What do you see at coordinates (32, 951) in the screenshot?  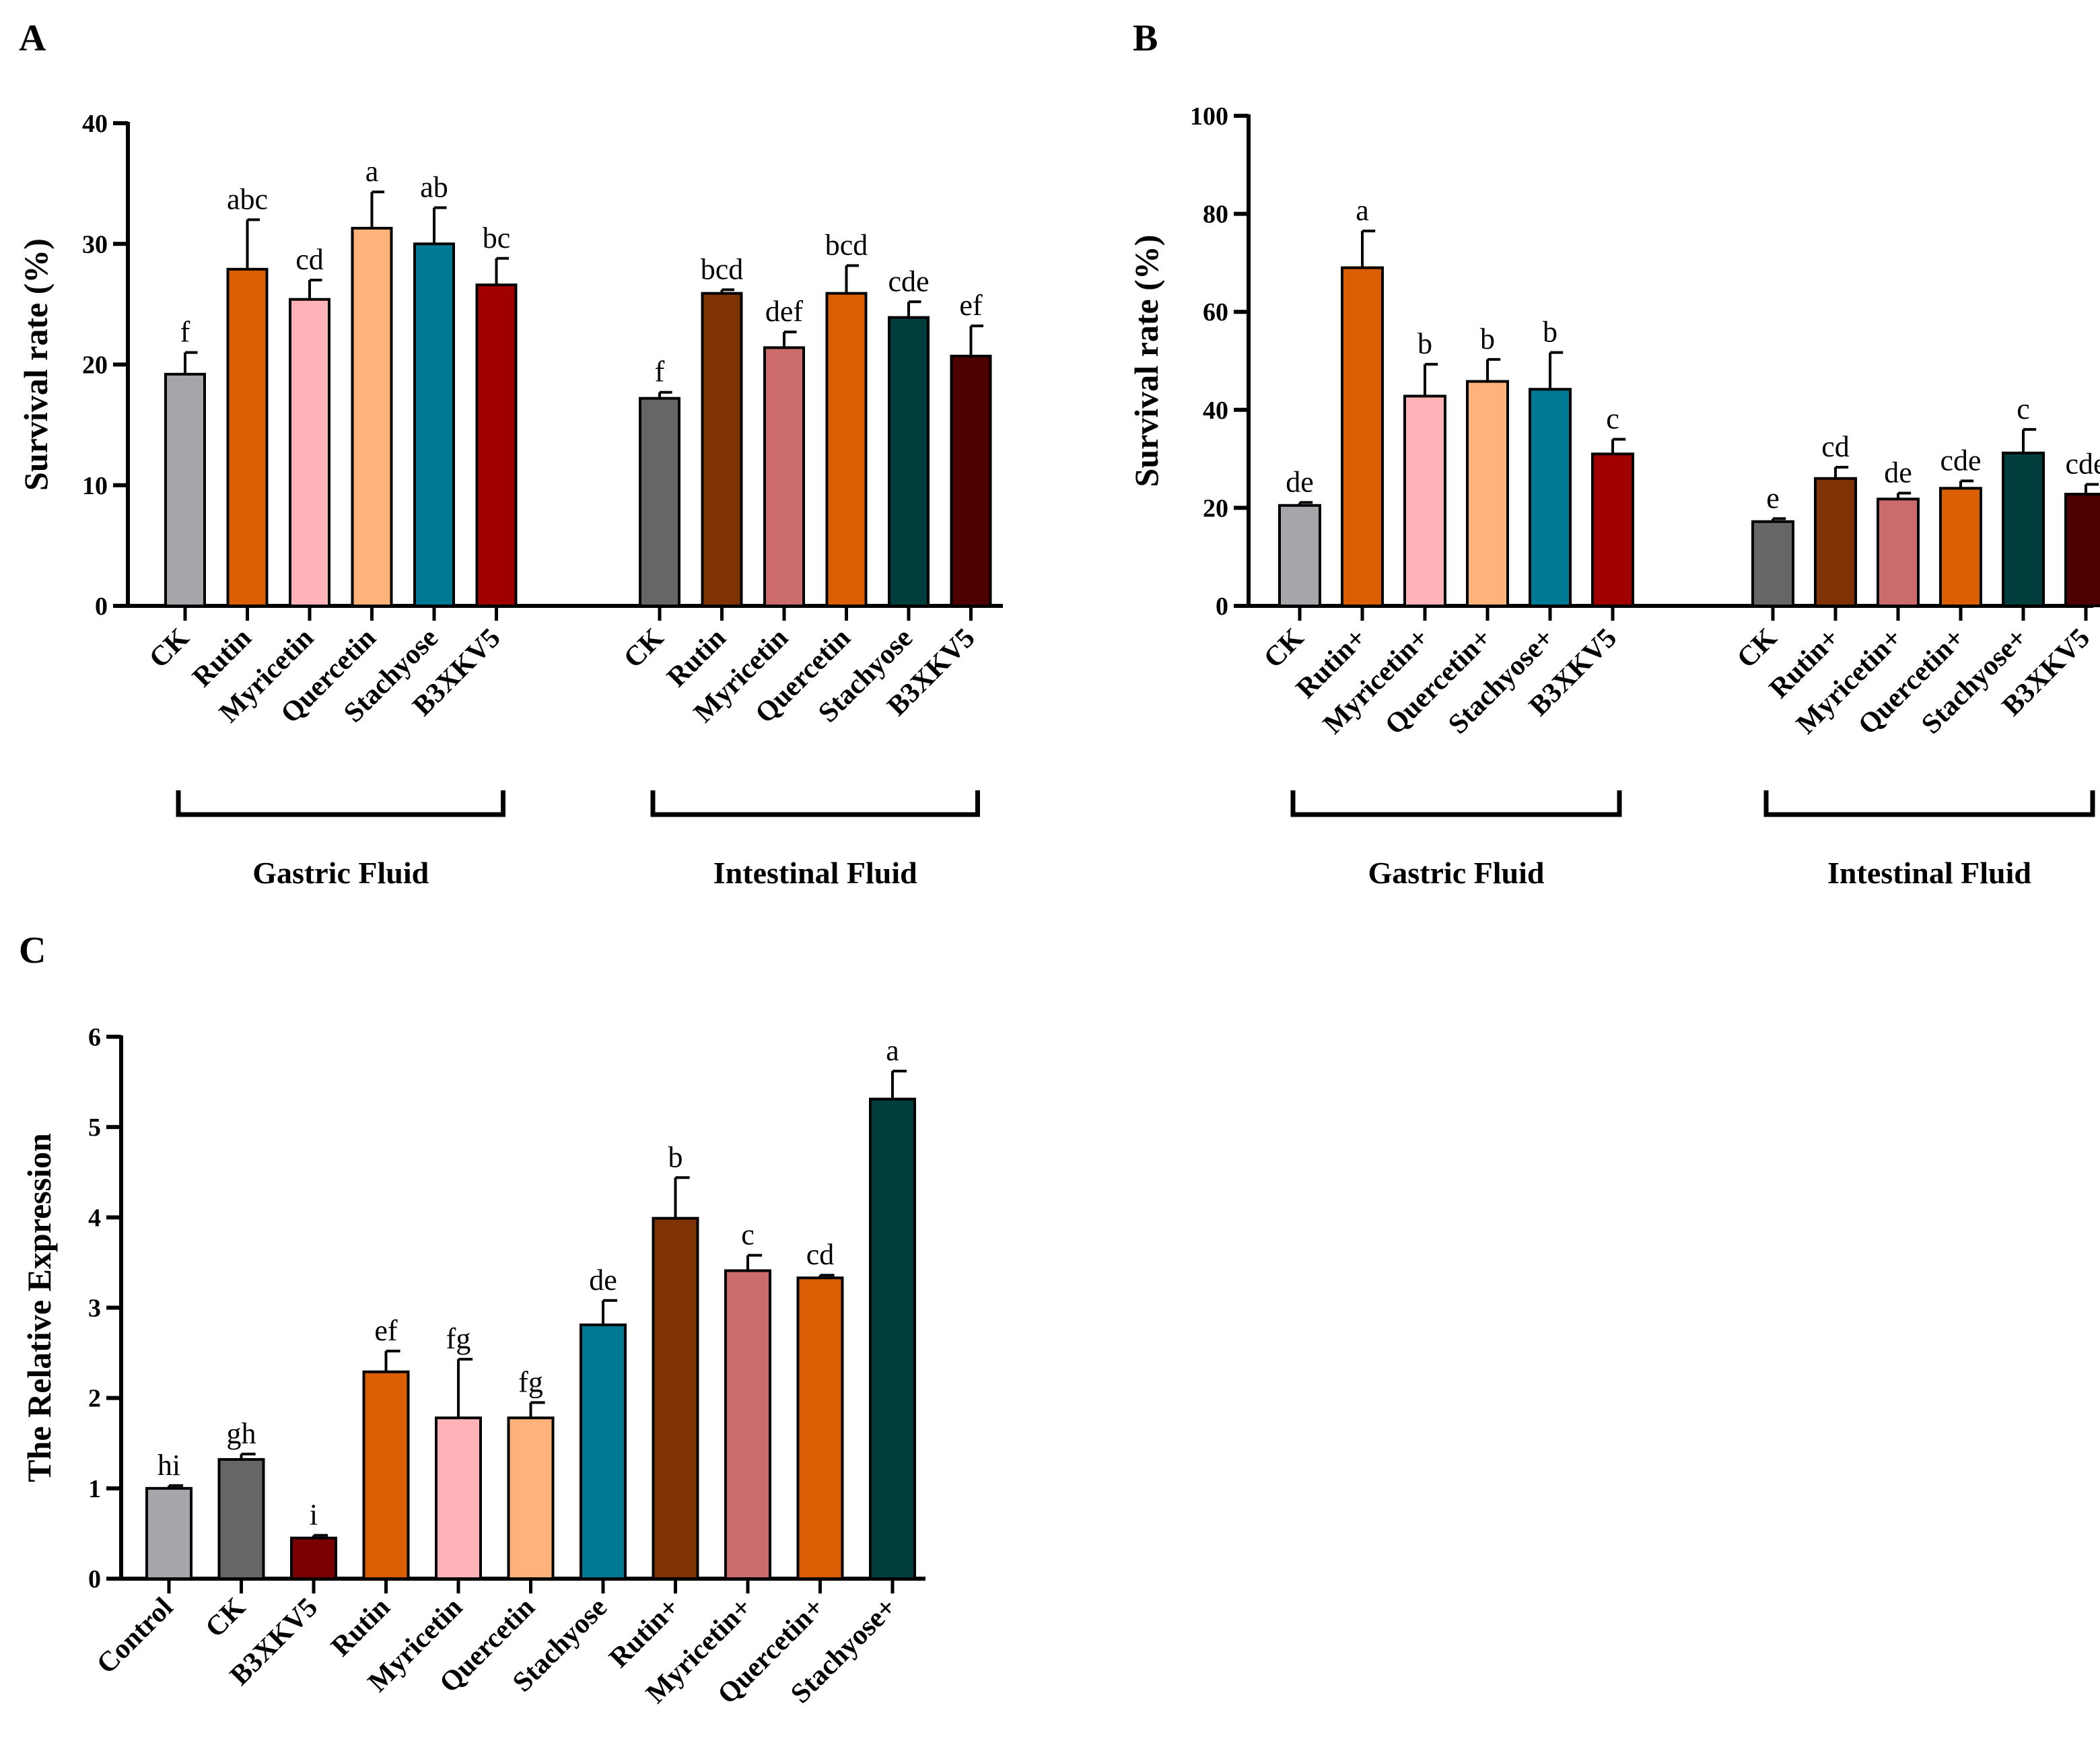 I see `panel-letter: C` at bounding box center [32, 951].